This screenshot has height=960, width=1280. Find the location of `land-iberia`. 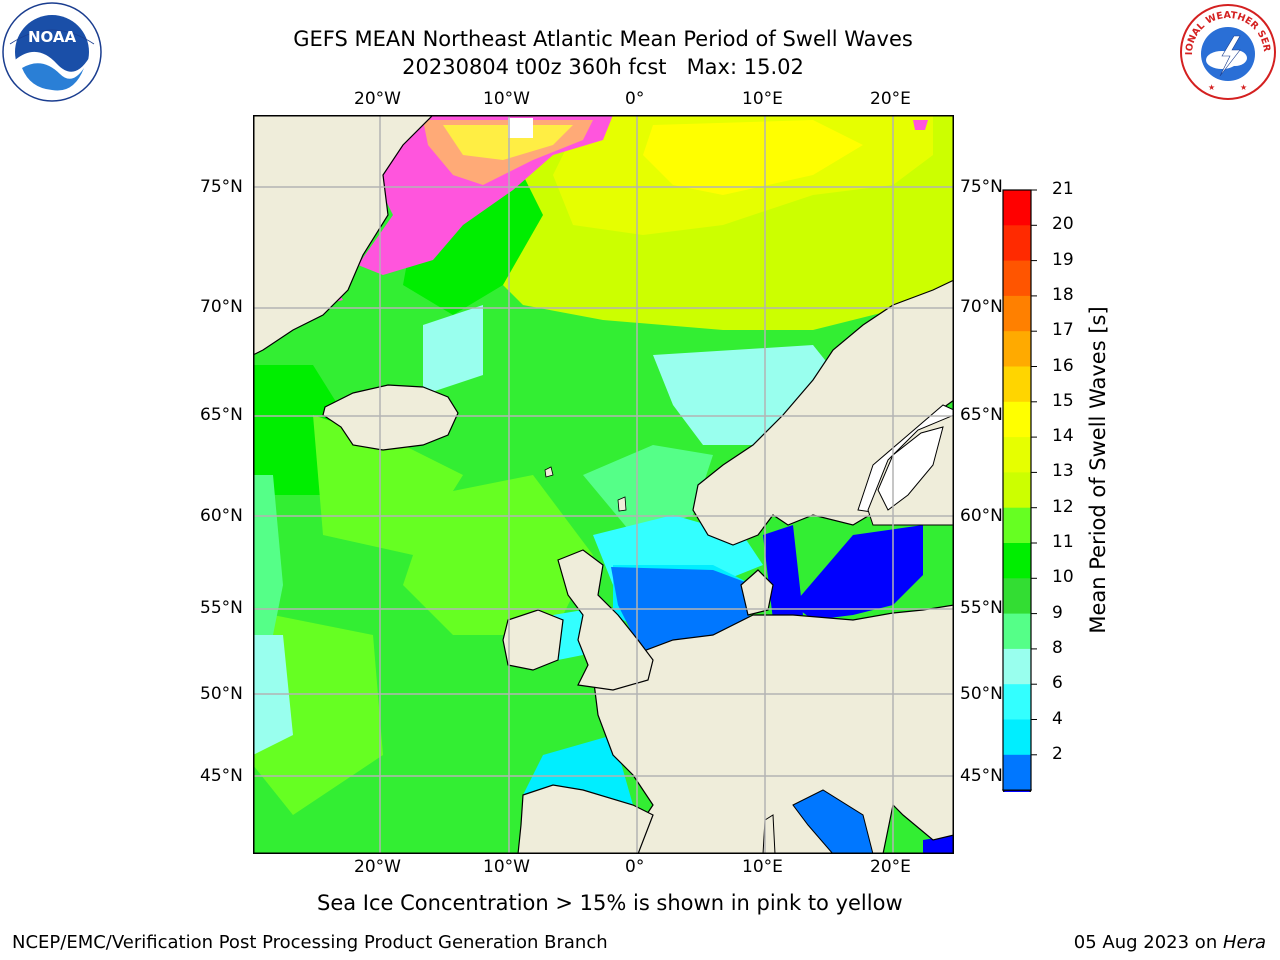

land-iberia is located at coordinates (585, 819).